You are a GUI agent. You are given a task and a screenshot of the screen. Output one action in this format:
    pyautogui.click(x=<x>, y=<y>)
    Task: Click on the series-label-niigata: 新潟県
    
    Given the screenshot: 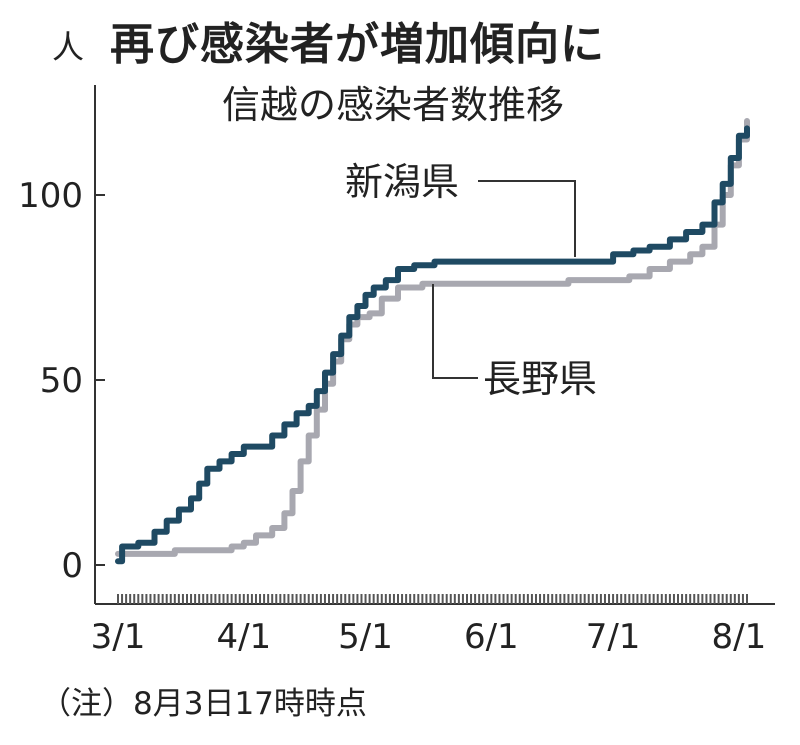 What is the action you would take?
    pyautogui.click(x=402, y=182)
    